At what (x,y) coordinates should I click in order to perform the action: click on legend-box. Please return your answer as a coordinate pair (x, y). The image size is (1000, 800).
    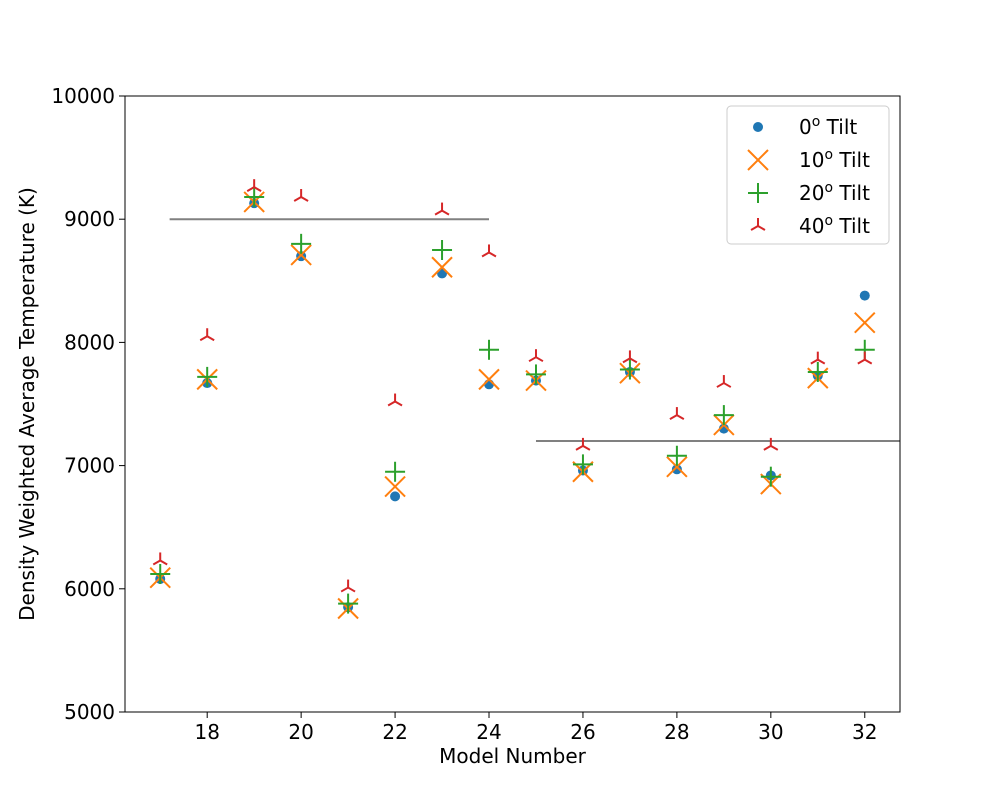
    Looking at the image, I should click on (808, 175).